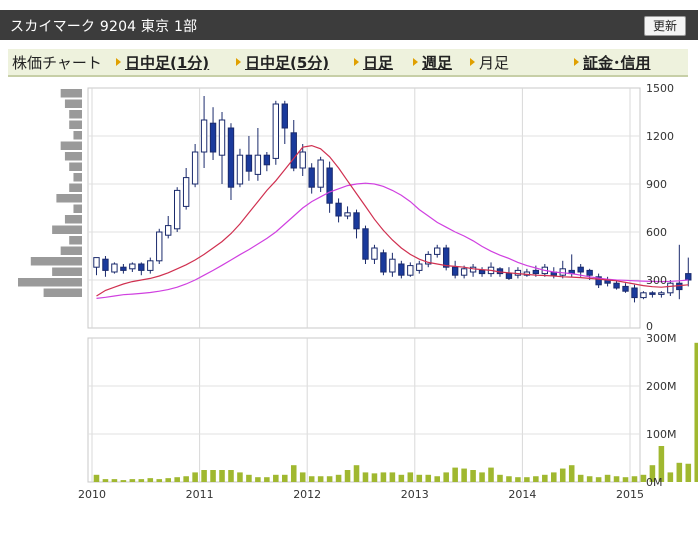 The width and height of the screenshot is (698, 533). What do you see at coordinates (649, 326) in the screenshot?
I see `price-tick-label: 0` at bounding box center [649, 326].